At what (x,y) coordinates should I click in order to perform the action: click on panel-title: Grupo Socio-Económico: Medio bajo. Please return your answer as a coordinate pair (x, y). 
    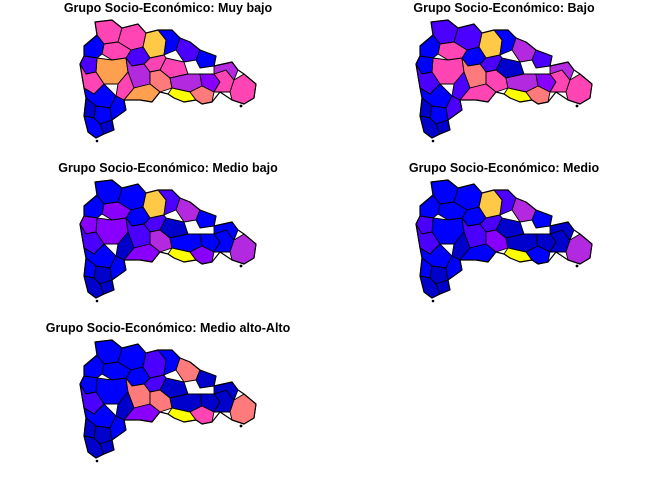
    Looking at the image, I should click on (168, 168).